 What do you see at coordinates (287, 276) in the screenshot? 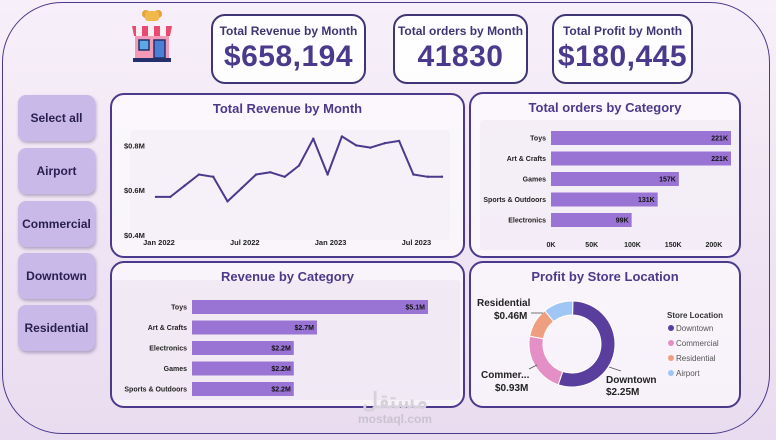
I see `chart-title: Revenue by Category` at bounding box center [287, 276].